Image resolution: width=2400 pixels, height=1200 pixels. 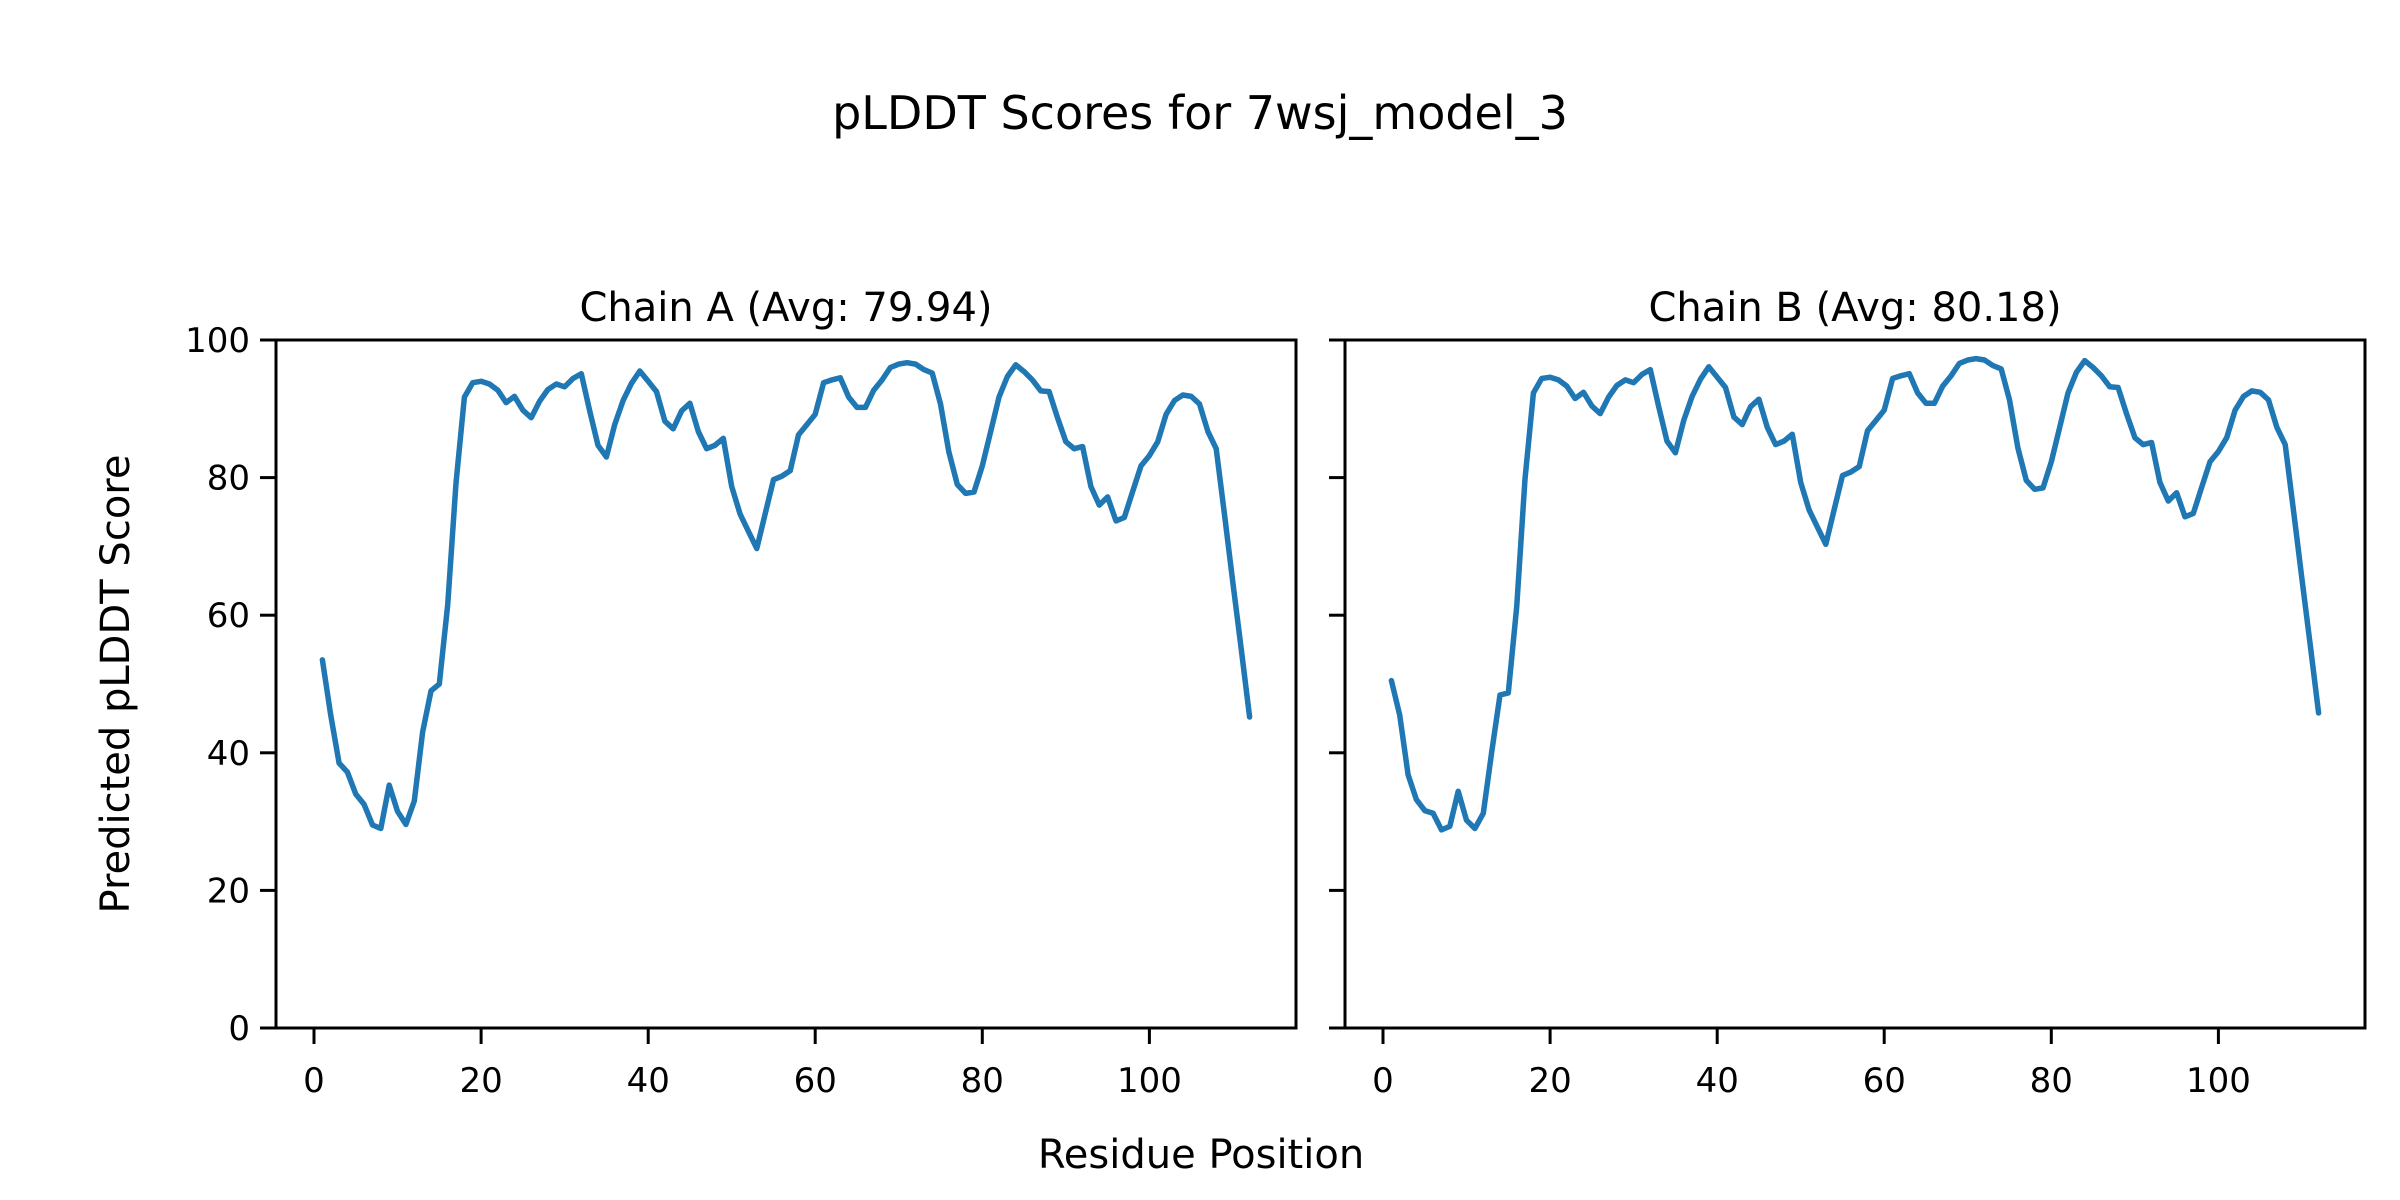 I want to click on x-axis-label: Residue Position, so click(x=1201, y=1155).